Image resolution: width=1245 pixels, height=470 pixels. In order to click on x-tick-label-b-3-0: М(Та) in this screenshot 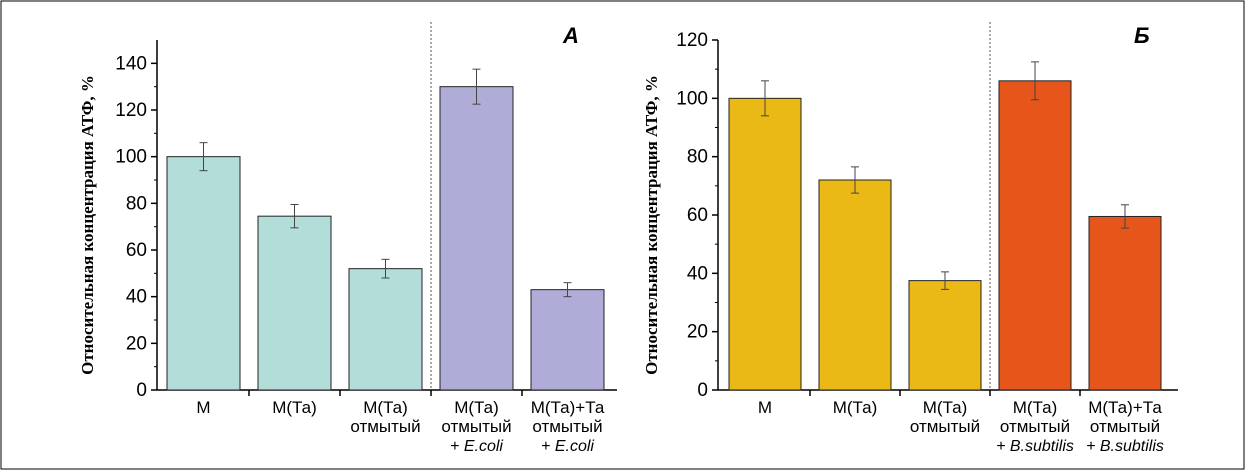, I will do `click(1035, 407)`.